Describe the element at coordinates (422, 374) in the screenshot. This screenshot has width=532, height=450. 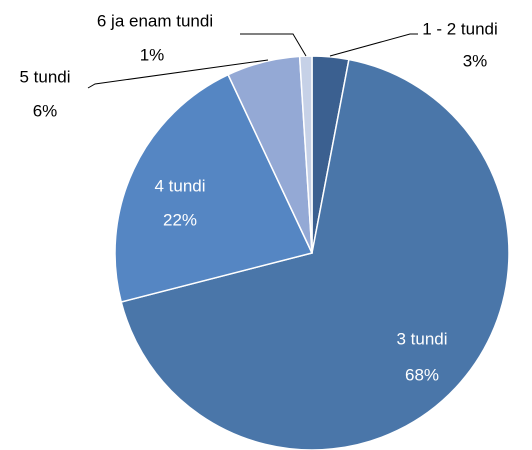
I see `data-label-value: 68%` at that location.